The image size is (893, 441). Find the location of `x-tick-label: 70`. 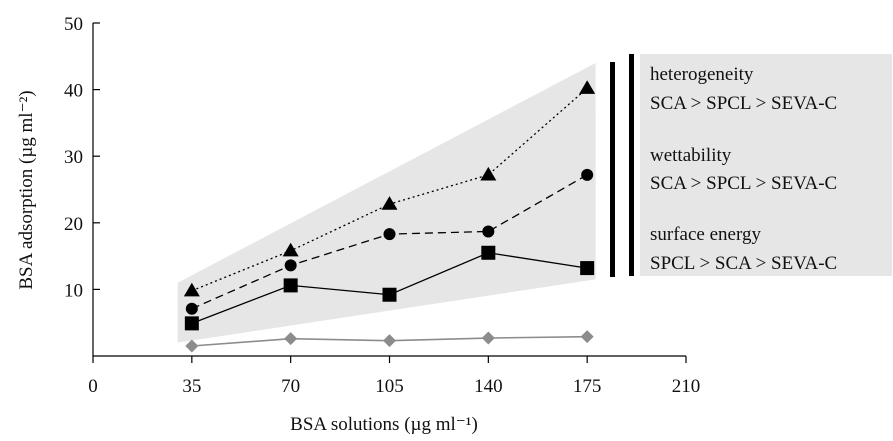

x-tick-label: 70 is located at coordinates (290, 386).